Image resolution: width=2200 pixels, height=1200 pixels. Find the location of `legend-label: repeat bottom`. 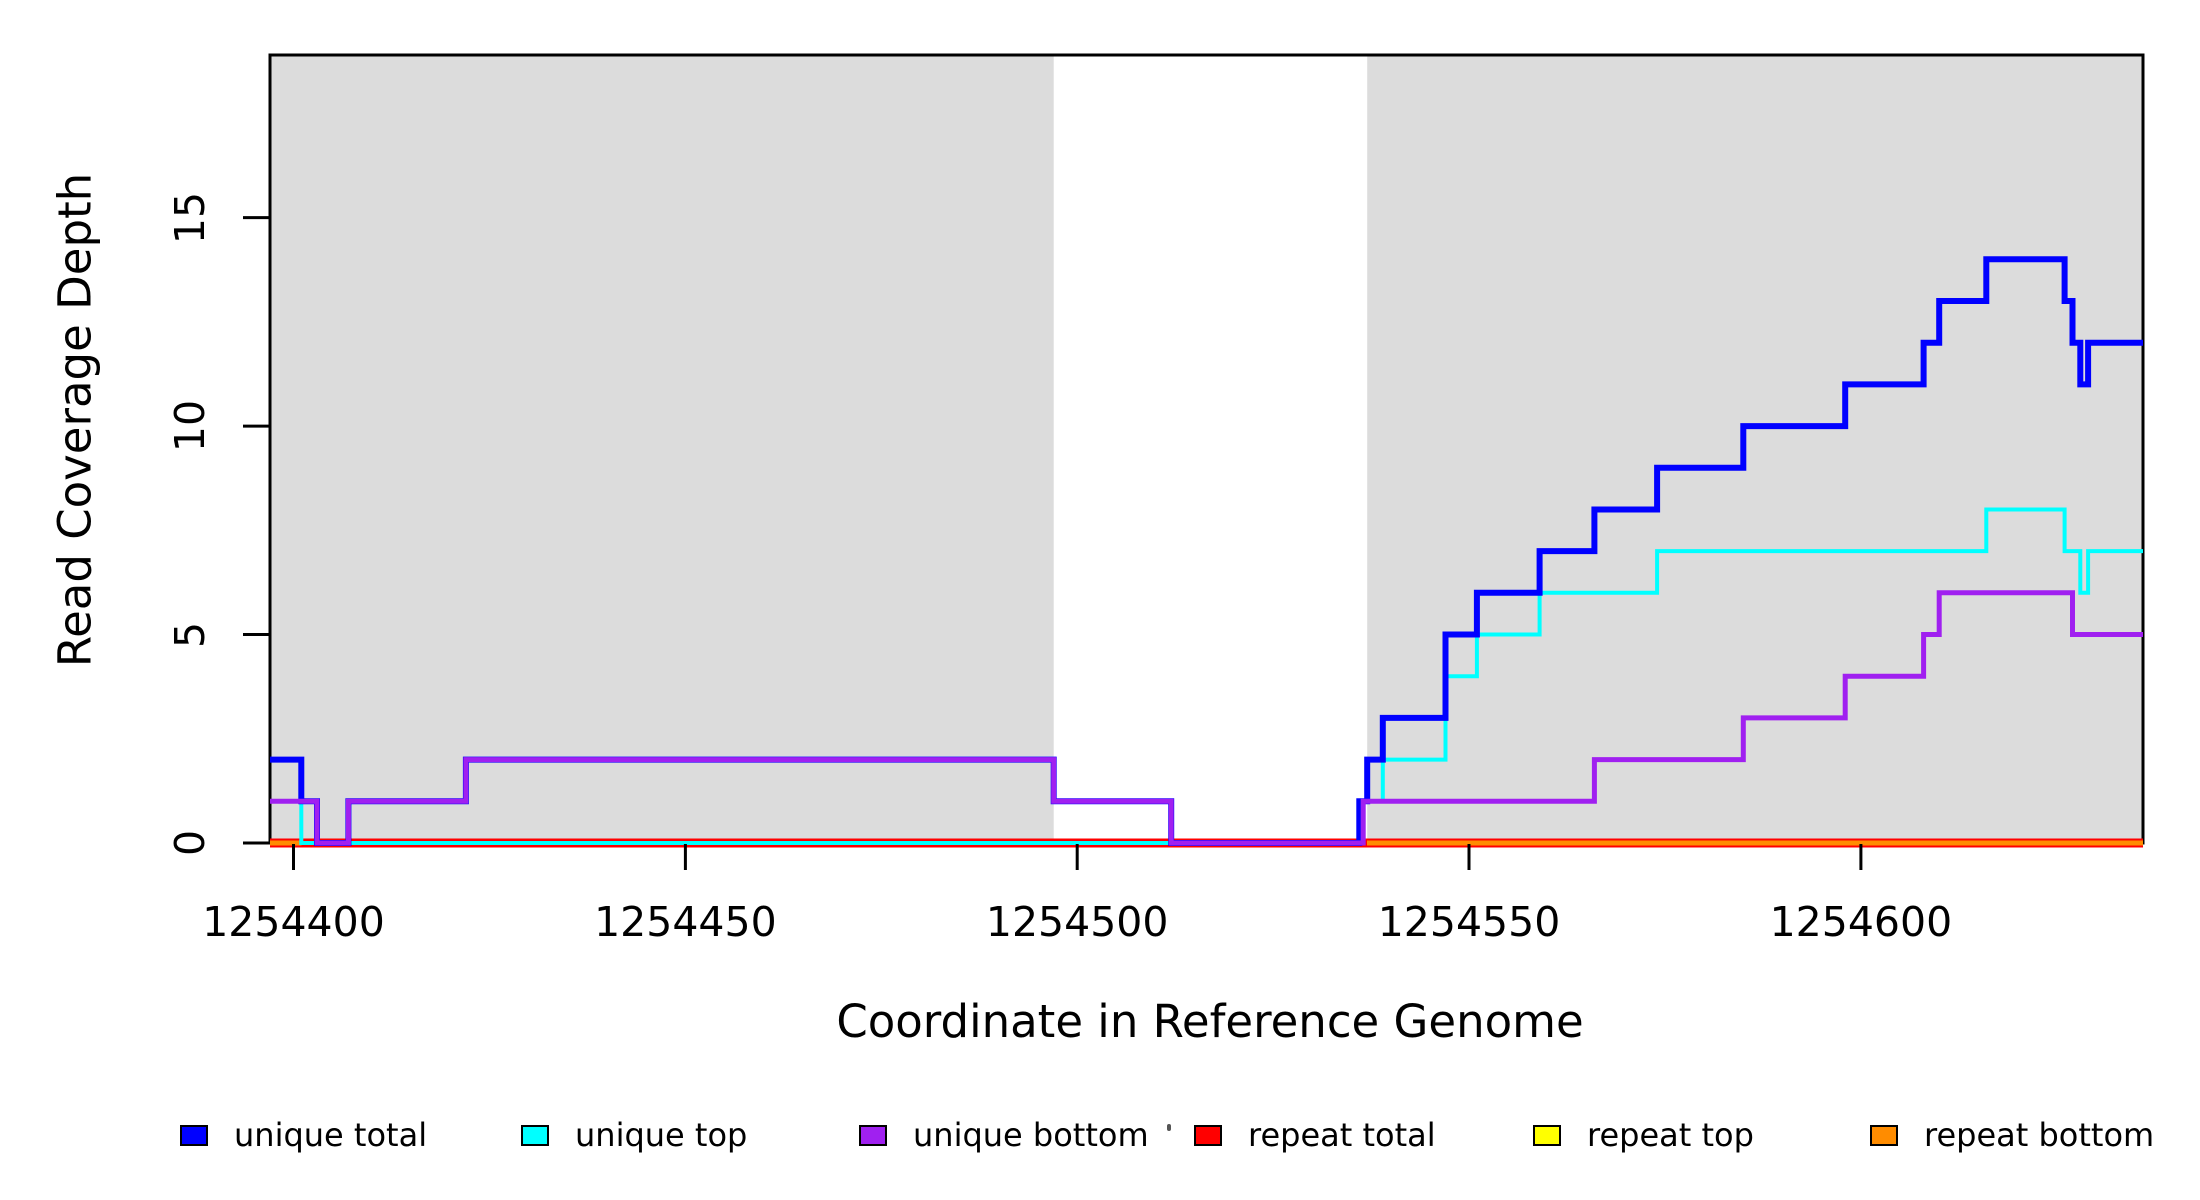

legend-label: repeat bottom is located at coordinates (2039, 1135).